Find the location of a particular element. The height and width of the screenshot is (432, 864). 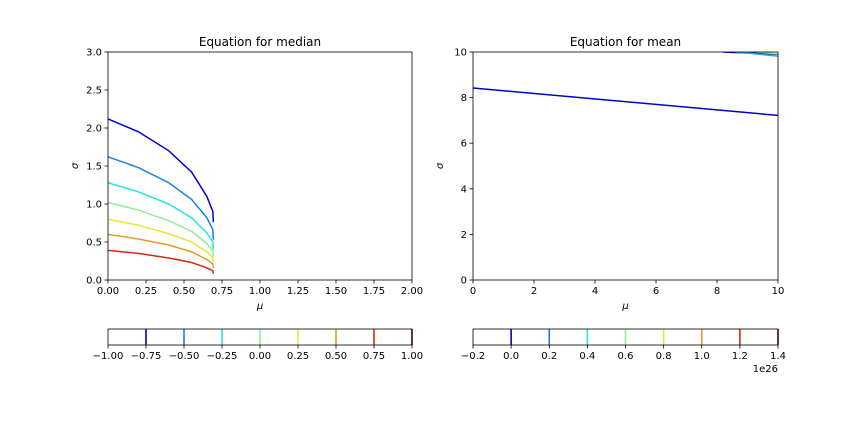

y-tick-label: 2 is located at coordinates (464, 235).